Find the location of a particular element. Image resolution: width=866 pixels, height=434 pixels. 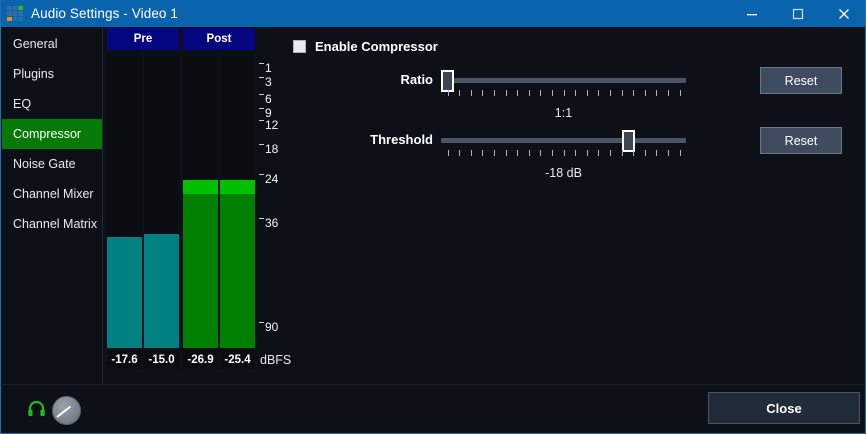

meter-units-label: dBFS is located at coordinates (276, 360).